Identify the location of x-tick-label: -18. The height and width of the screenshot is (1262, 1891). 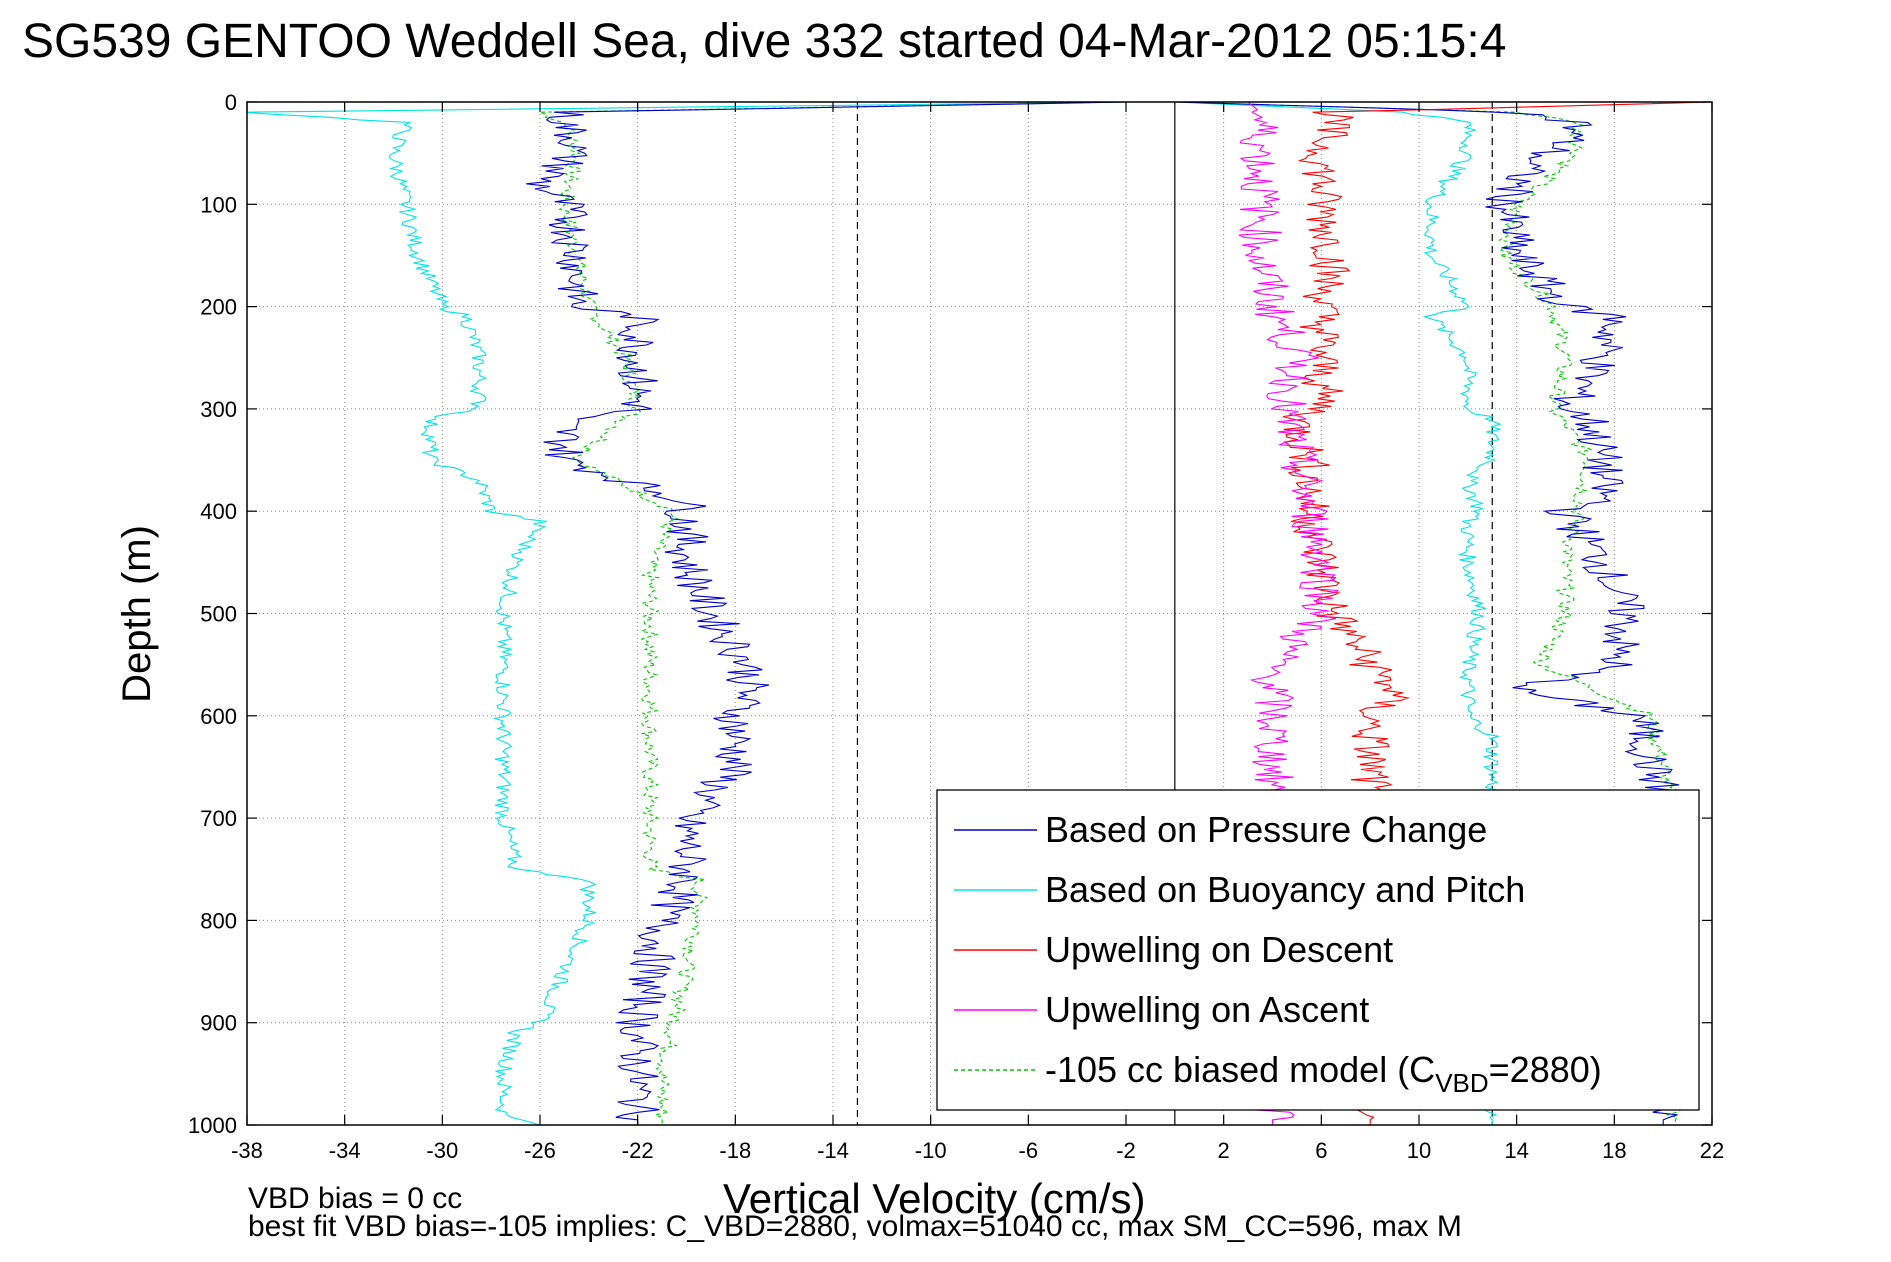
(735, 1150).